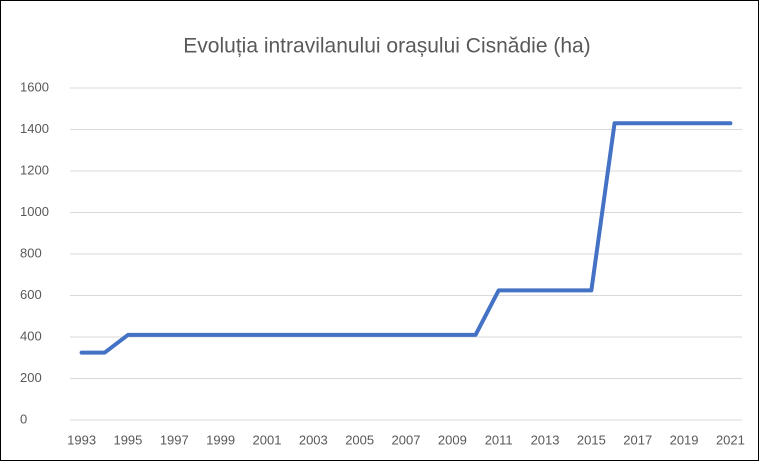 The image size is (759, 461). Describe the element at coordinates (34, 169) in the screenshot. I see `y-tick-label: 1200` at that location.